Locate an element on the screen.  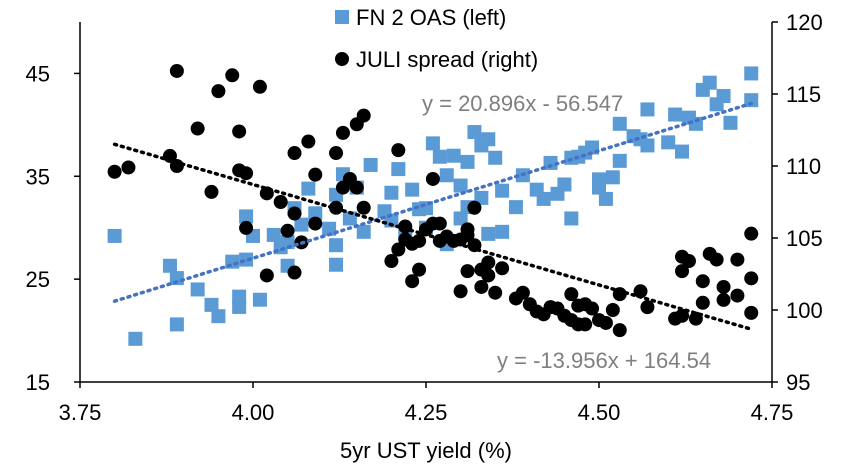
fn2-trend-equation: y = 20.896x - 56.547 is located at coordinates (522, 103).